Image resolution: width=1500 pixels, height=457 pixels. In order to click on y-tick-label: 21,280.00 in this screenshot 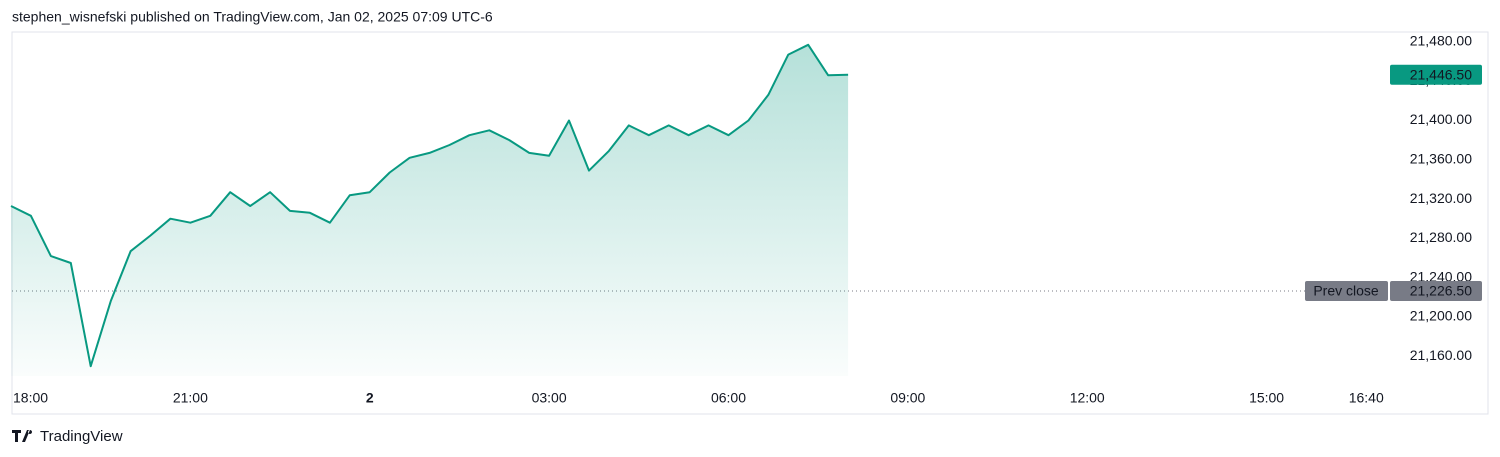, I will do `click(1441, 237)`.